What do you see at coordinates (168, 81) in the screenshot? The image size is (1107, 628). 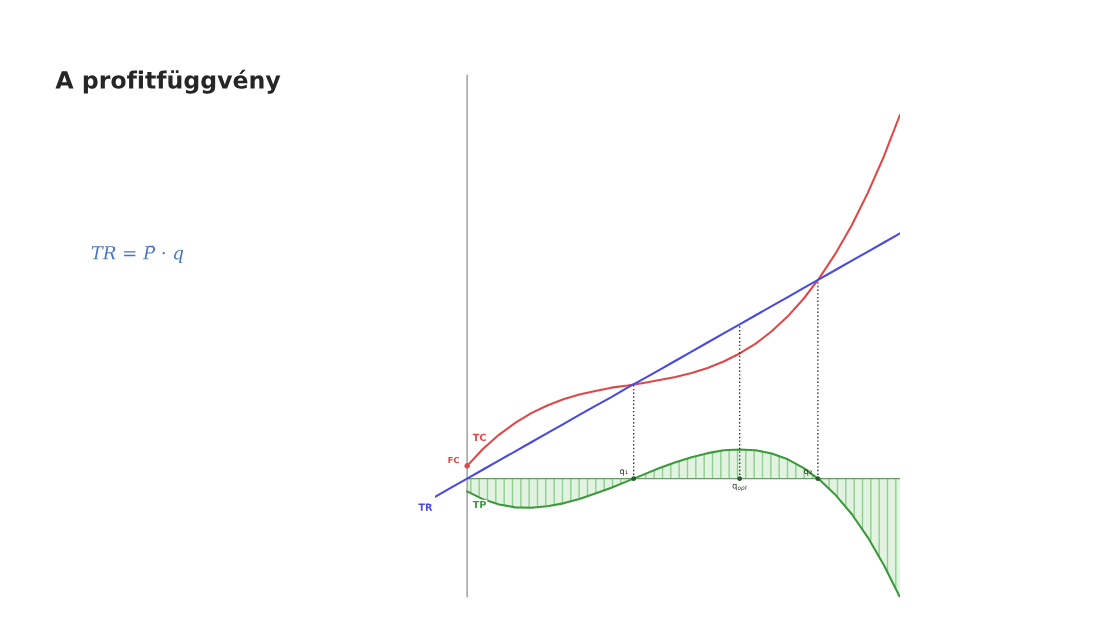 I see `text: A profitfüggvény` at bounding box center [168, 81].